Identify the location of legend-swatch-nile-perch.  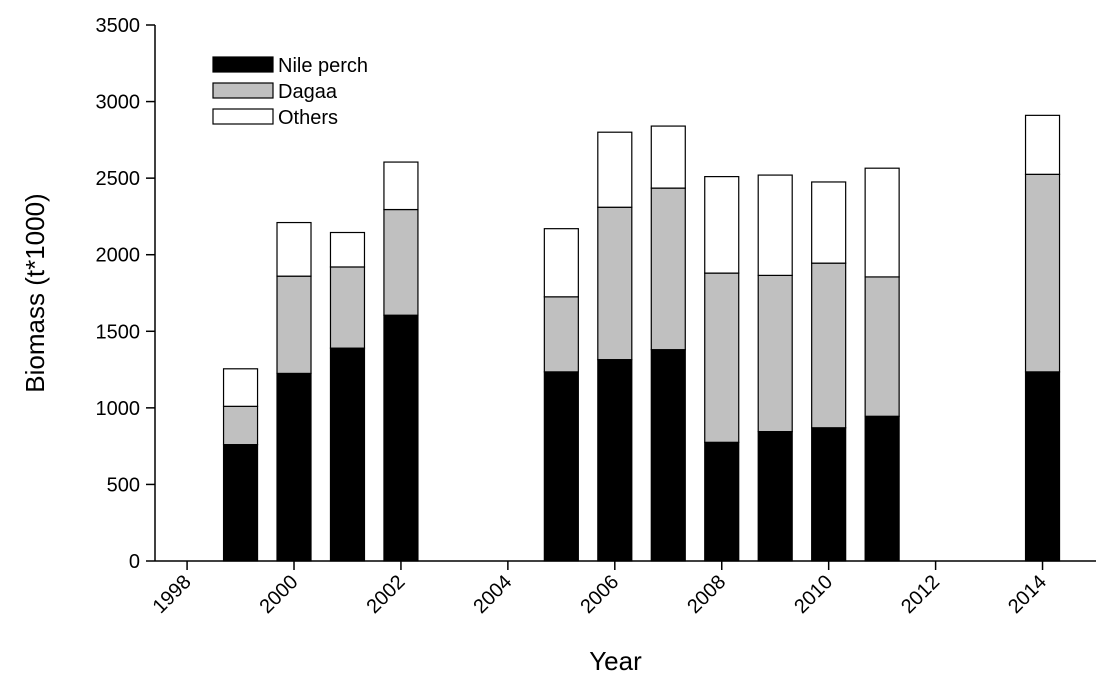
(243, 64).